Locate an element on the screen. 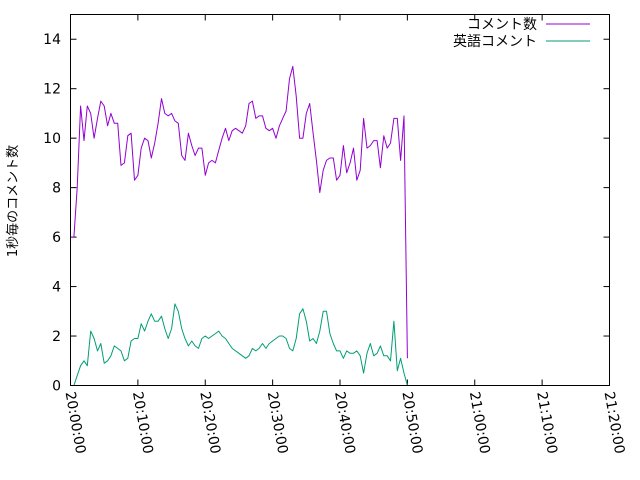 Image resolution: width=640 pixels, height=480 pixels. x-tick-label: 21:20:00 is located at coordinates (614, 422).